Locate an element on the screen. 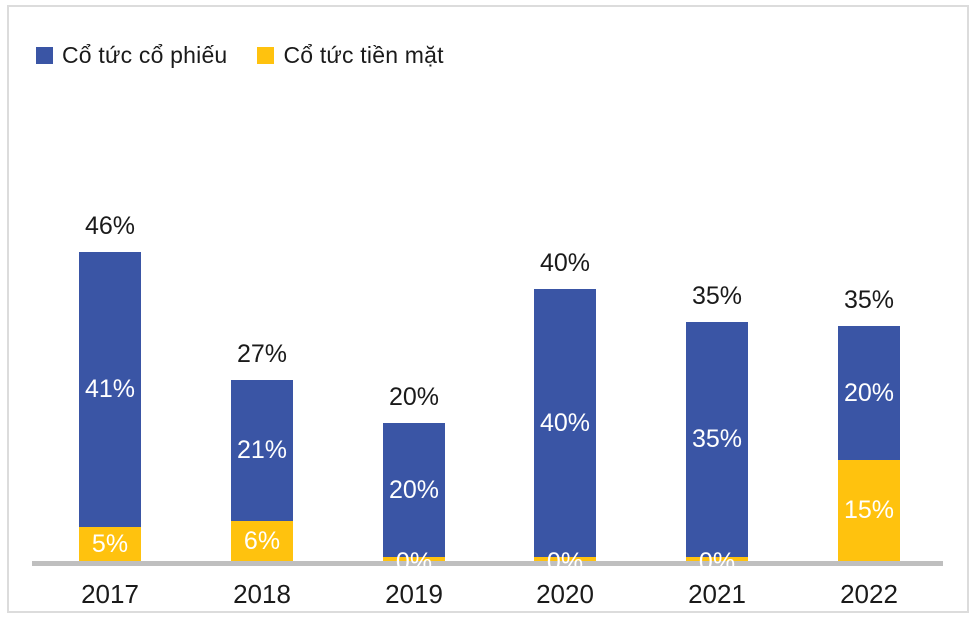  legend-item-stock-dividend: Cổ tức cổ phiếu is located at coordinates (131, 55).